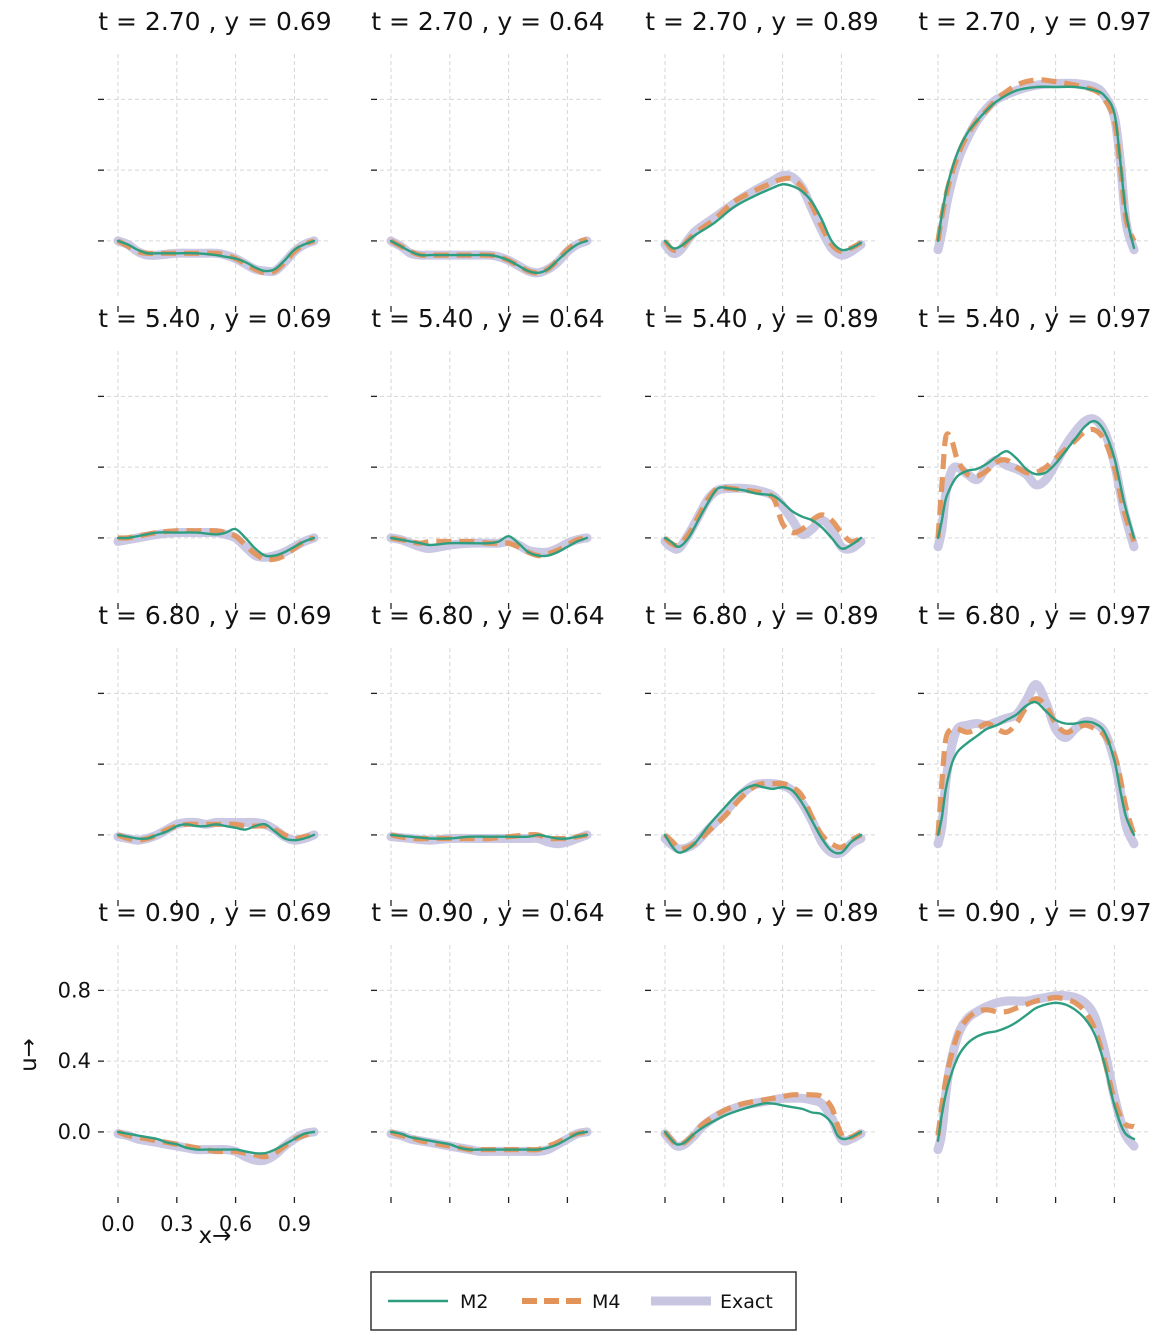  Describe the element at coordinates (214, 318) in the screenshot. I see `subplot-title: t = 5.40 , y = 0.69` at that location.